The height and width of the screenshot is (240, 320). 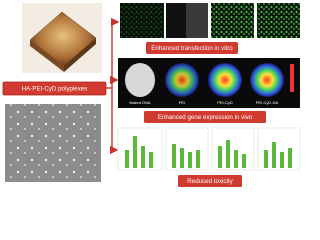 I want to click on outcome-box: Enhanced transfection in vitro, so click(x=192, y=48).